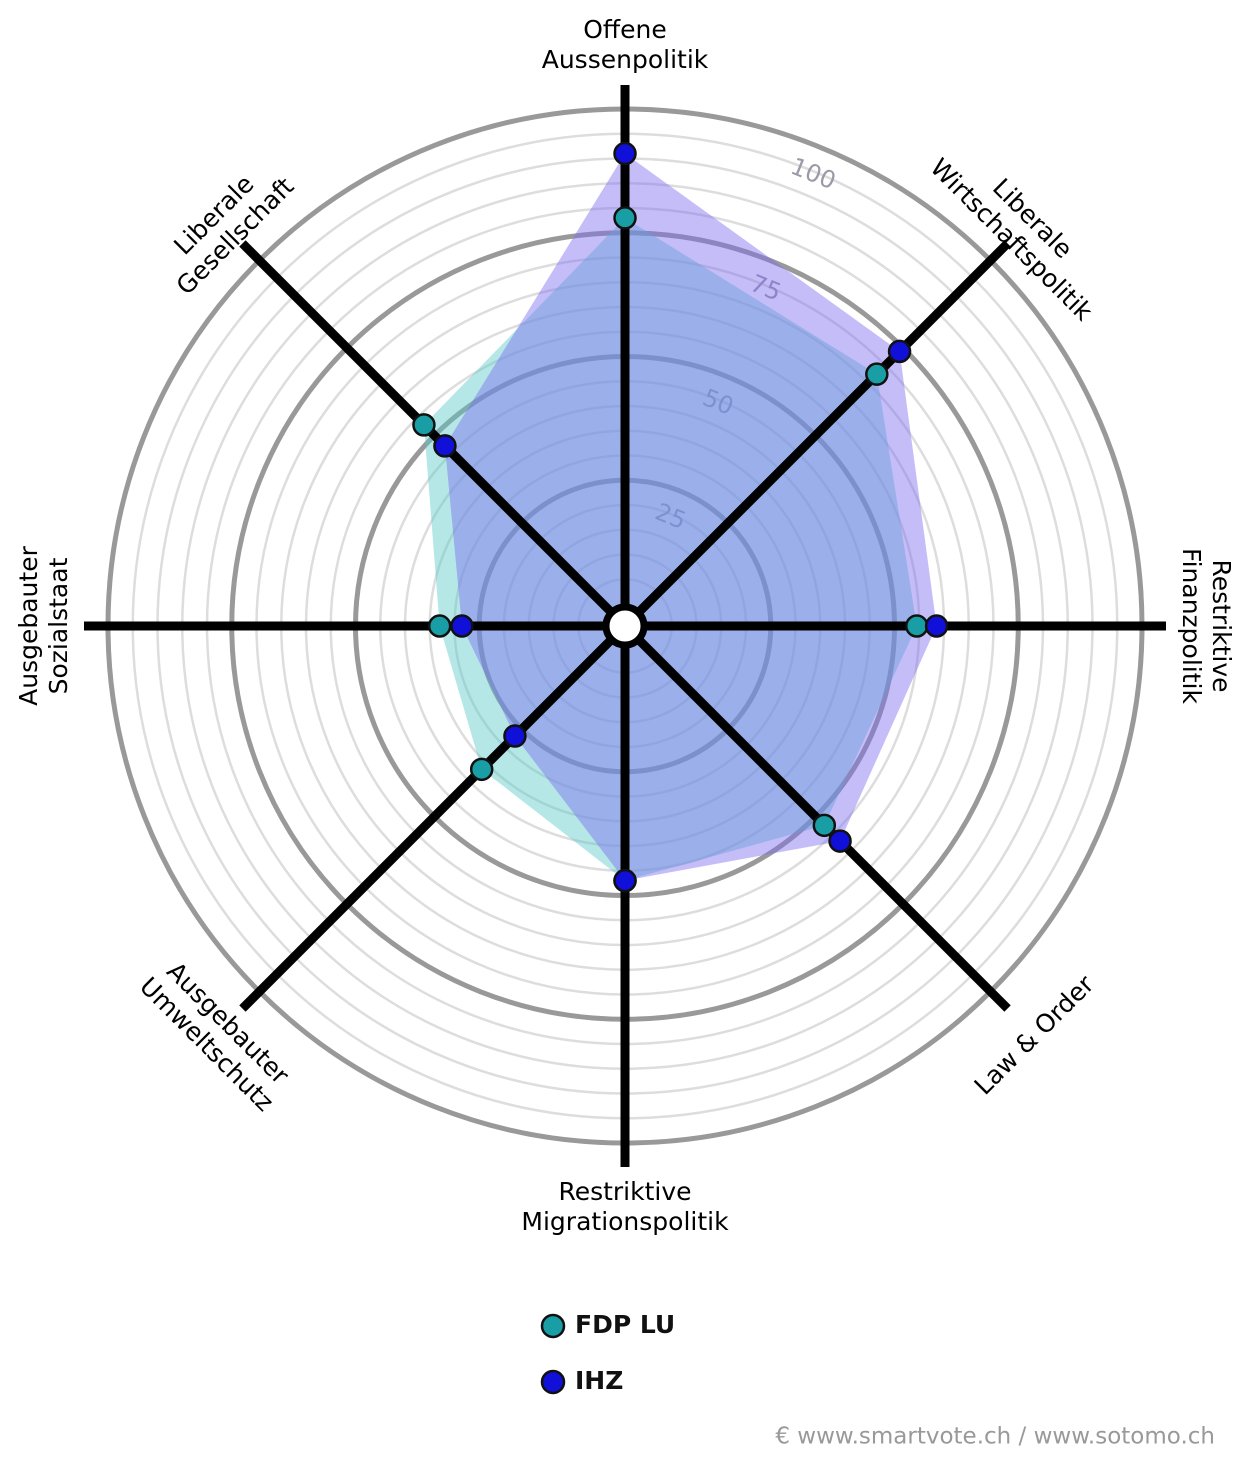 The image size is (1250, 1477). I want to click on center-hub, so click(625, 626).